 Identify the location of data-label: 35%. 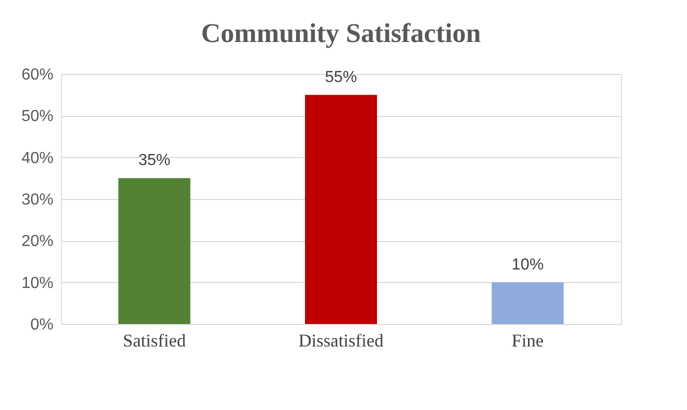
(154, 161).